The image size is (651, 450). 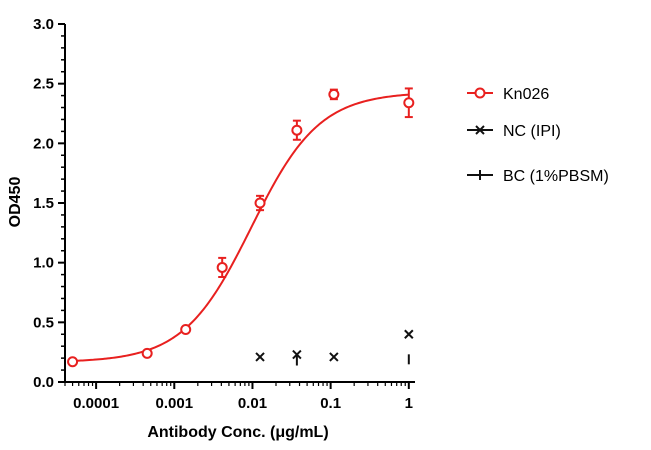 What do you see at coordinates (15, 202) in the screenshot?
I see `y-axis-title: OD450` at bounding box center [15, 202].